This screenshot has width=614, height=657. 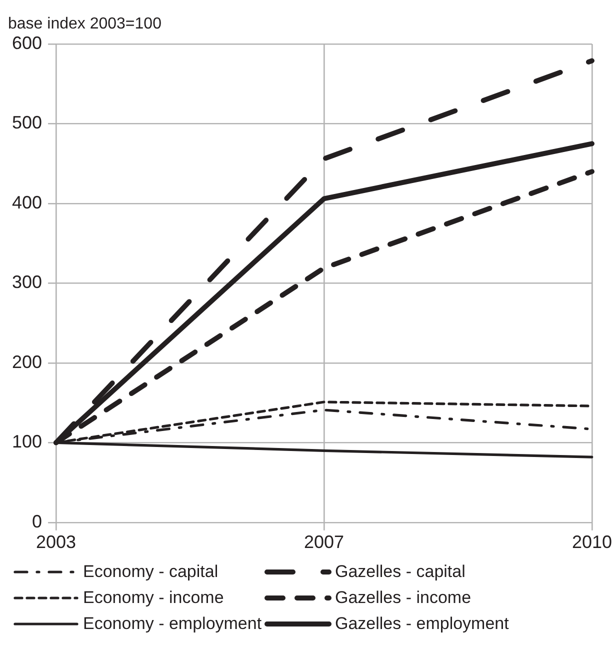 I want to click on legend-label: Economy - capital, so click(x=150, y=572).